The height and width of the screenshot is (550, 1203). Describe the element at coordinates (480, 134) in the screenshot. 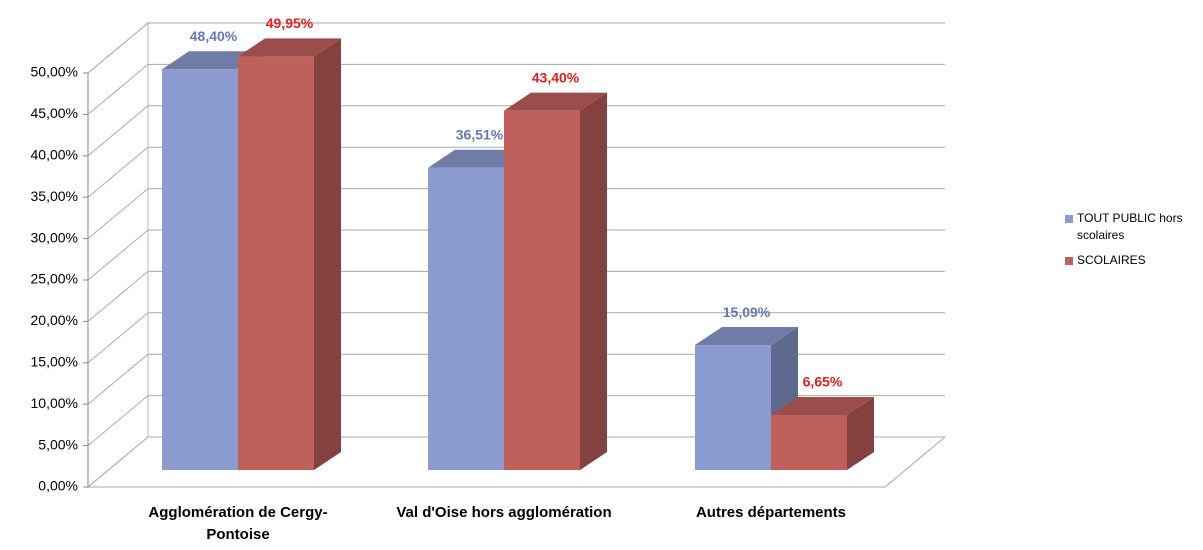

I see `value-label: 36,51%` at that location.